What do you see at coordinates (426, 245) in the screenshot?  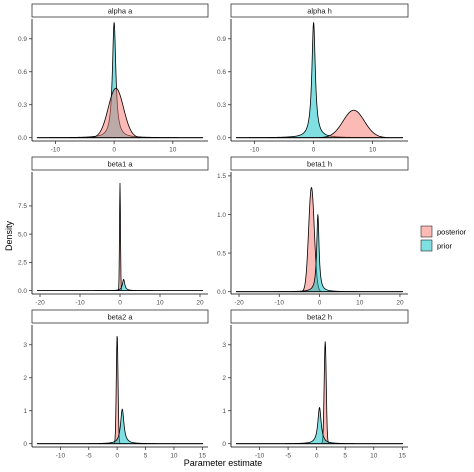 I see `legend-key-prior` at bounding box center [426, 245].